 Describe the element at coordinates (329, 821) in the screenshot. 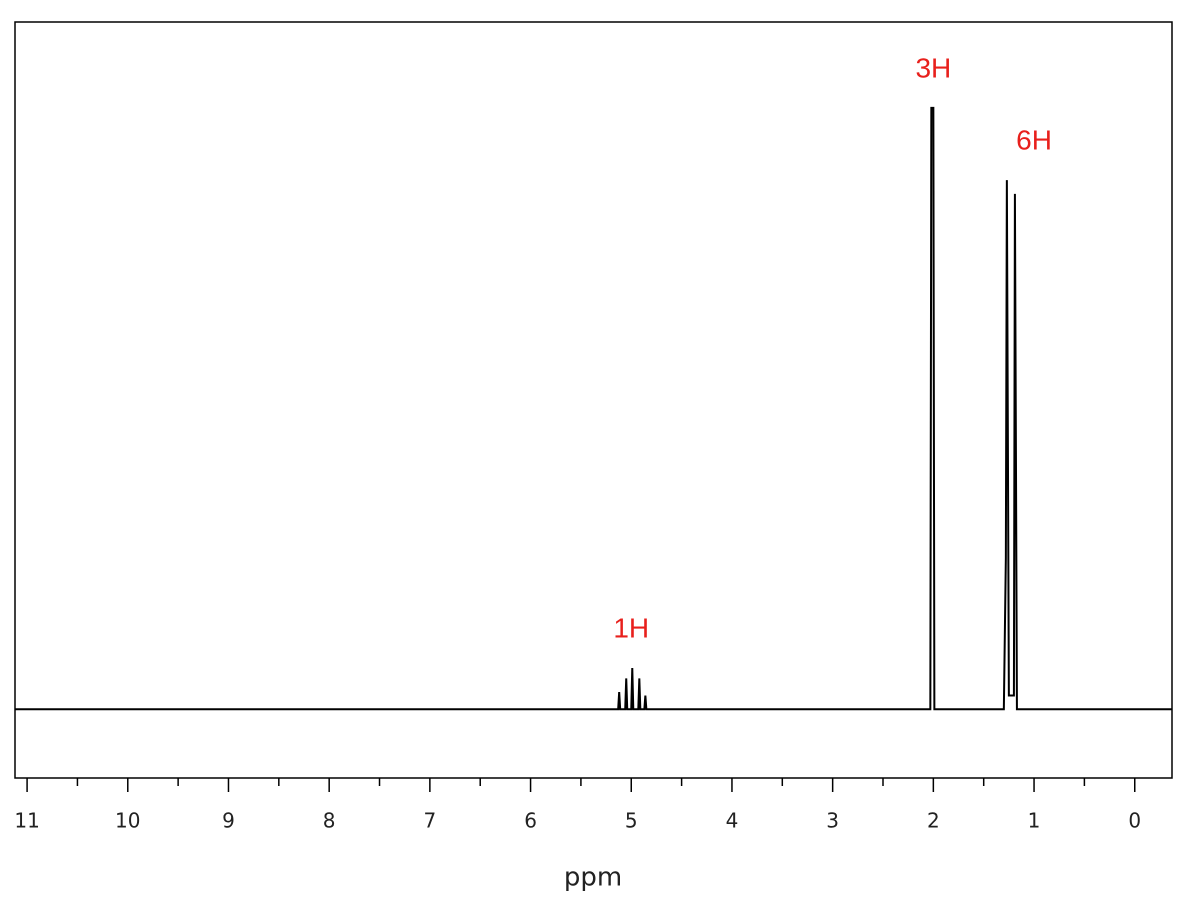

I see `x-tick-label: 8` at that location.